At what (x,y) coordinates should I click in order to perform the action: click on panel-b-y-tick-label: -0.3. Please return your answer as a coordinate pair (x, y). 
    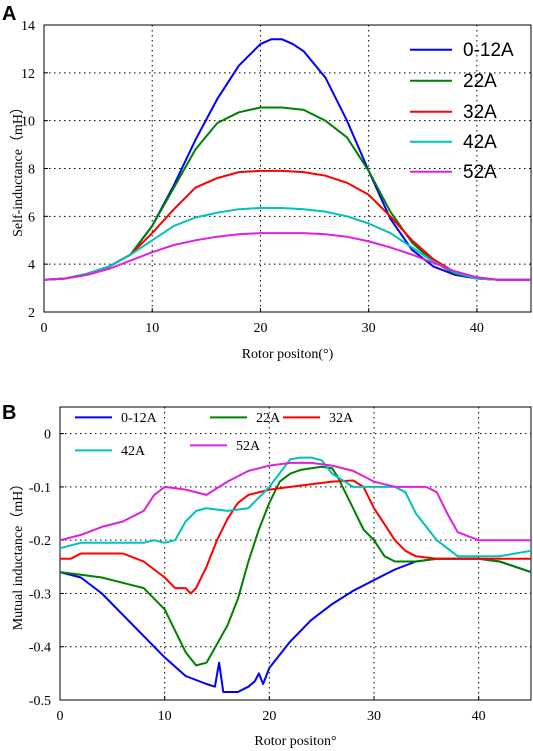
    Looking at the image, I should click on (40, 594).